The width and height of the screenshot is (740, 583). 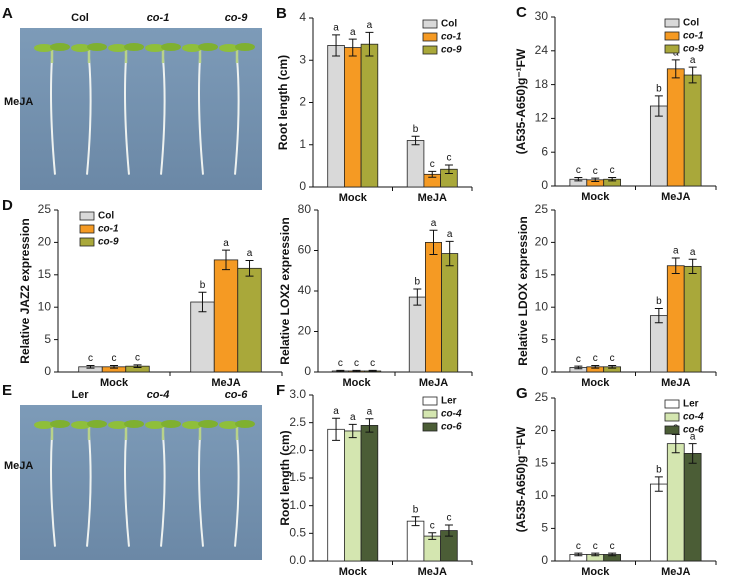 I want to click on x-tick-label: Mock, so click(x=595, y=383).